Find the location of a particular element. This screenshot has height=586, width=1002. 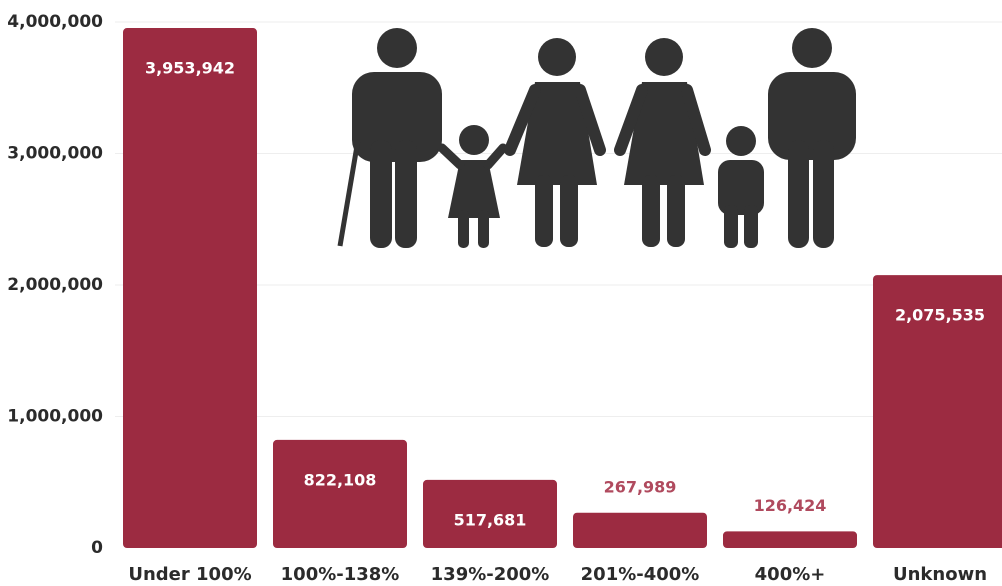

y-tick-label: 2,000,000 is located at coordinates (55, 285).